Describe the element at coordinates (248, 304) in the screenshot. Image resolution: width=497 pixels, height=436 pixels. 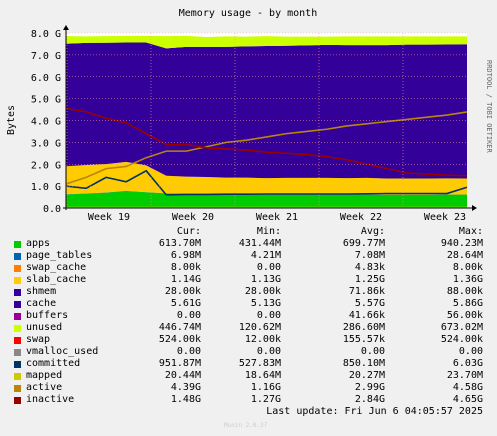
I see `legend-row: cache 5.61G 5.13G 5.57G 5.86G` at that location.